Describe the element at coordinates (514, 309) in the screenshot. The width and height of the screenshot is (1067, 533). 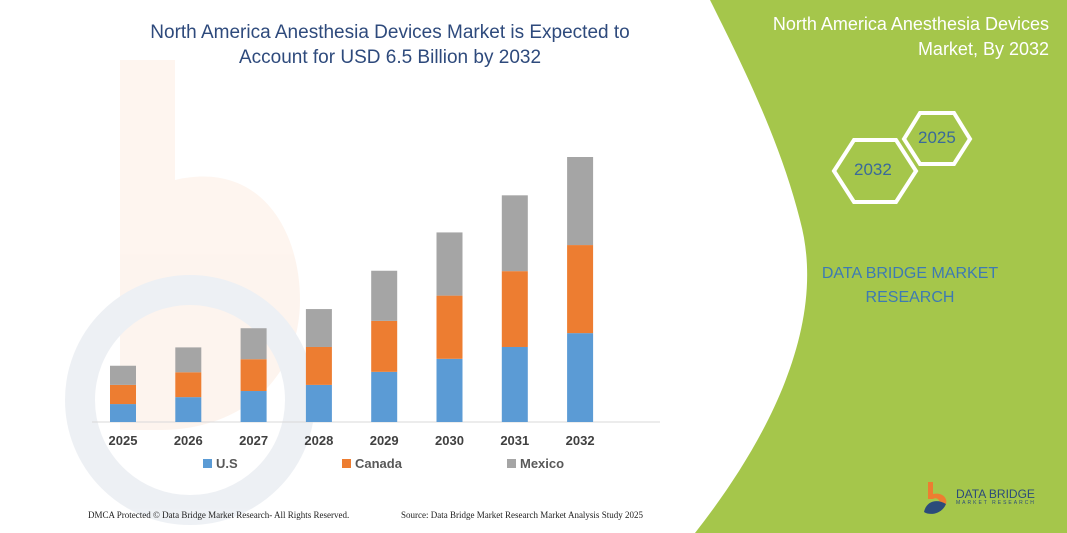
I see `bar-canada-2031` at that location.